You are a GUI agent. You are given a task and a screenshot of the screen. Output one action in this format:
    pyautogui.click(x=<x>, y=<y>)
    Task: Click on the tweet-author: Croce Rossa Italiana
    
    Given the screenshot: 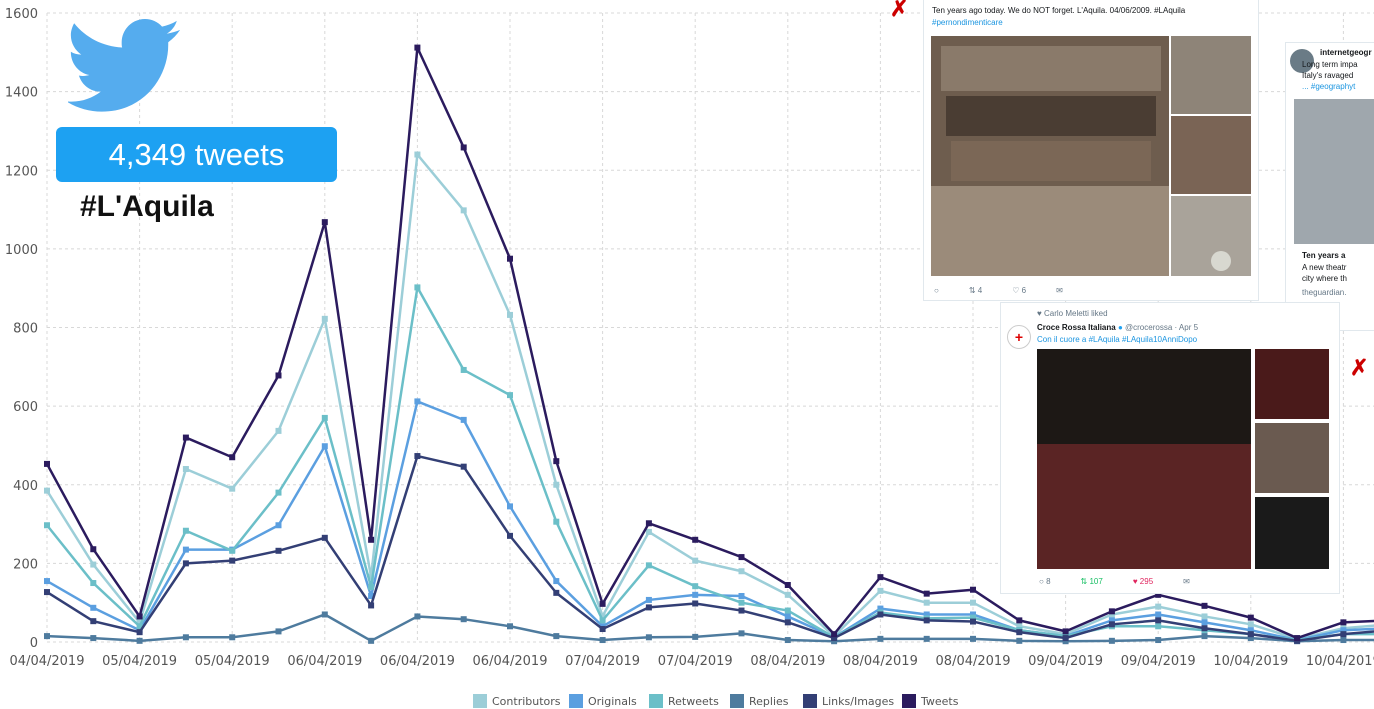 What is the action you would take?
    pyautogui.click(x=1076, y=327)
    